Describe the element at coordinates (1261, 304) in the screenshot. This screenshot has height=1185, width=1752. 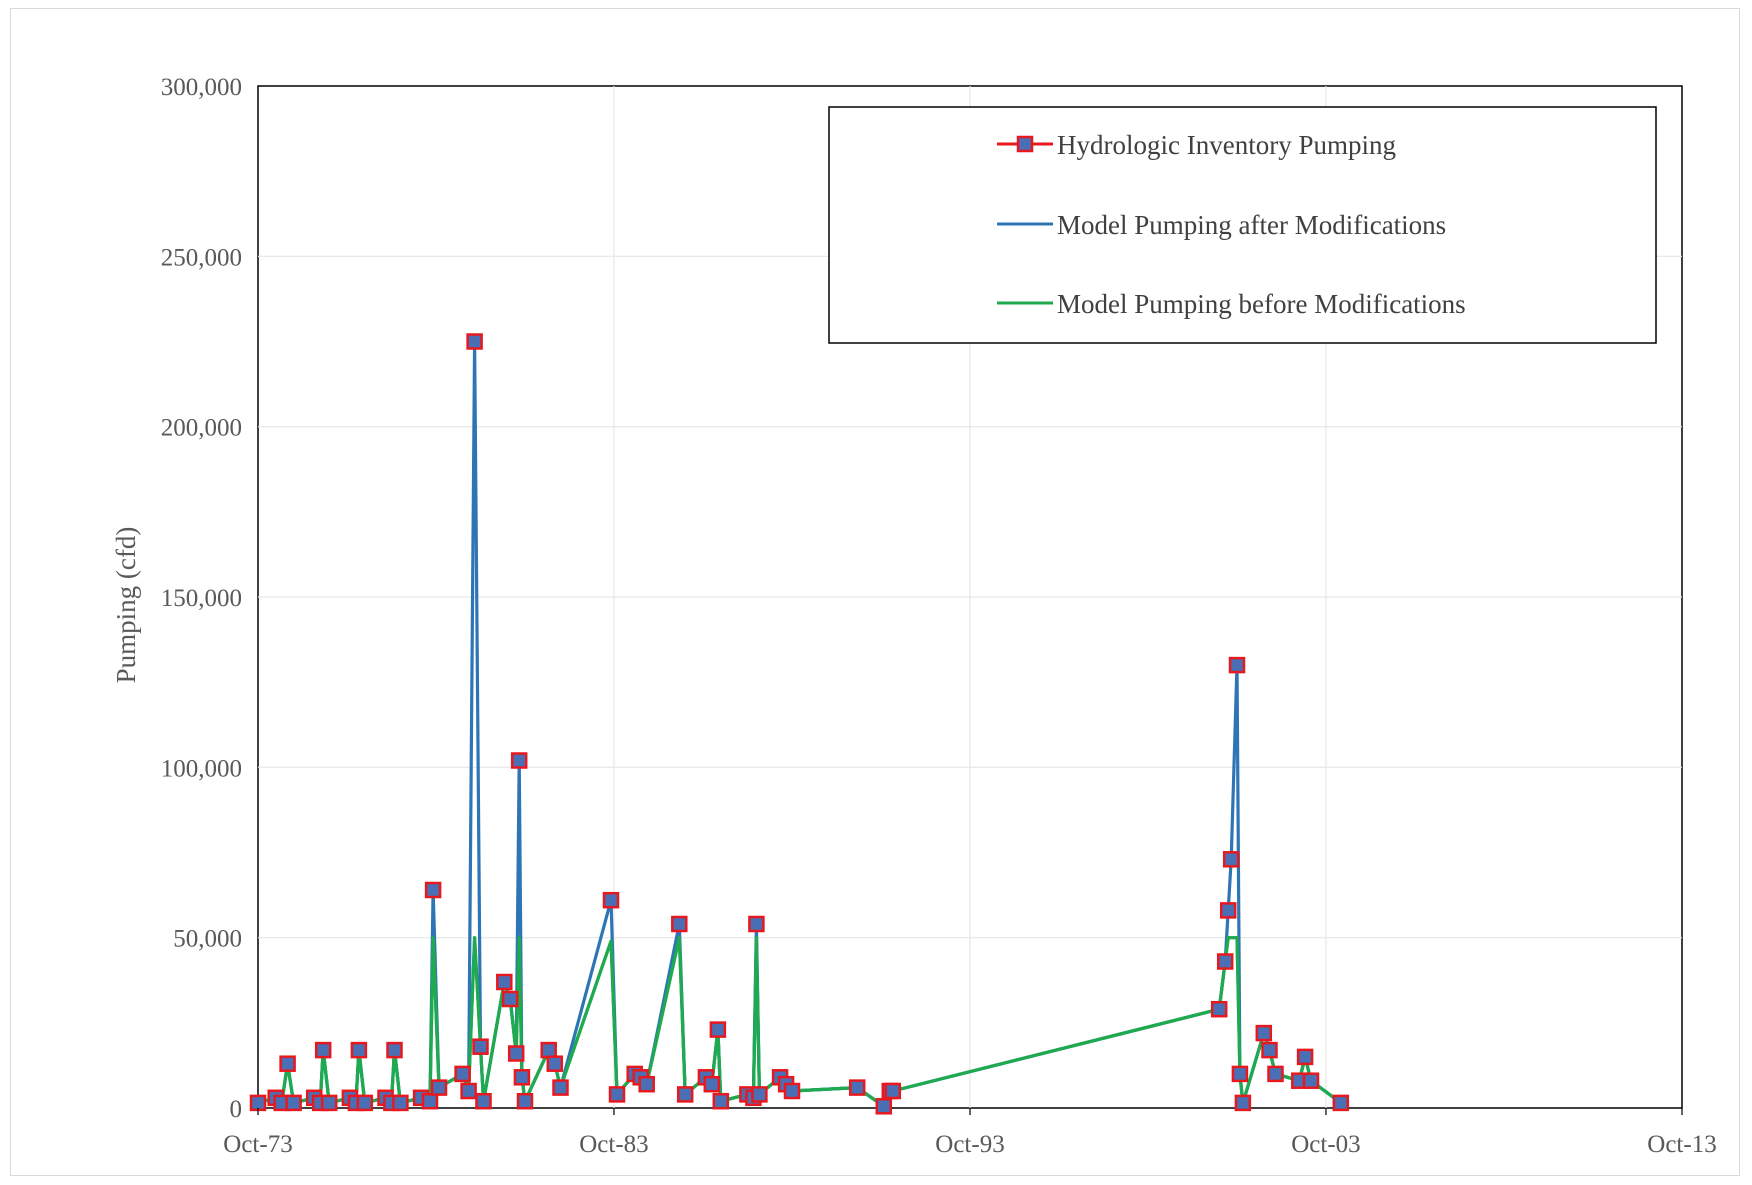
I see `legend-label-before: Model Pumping before Modifications` at that location.